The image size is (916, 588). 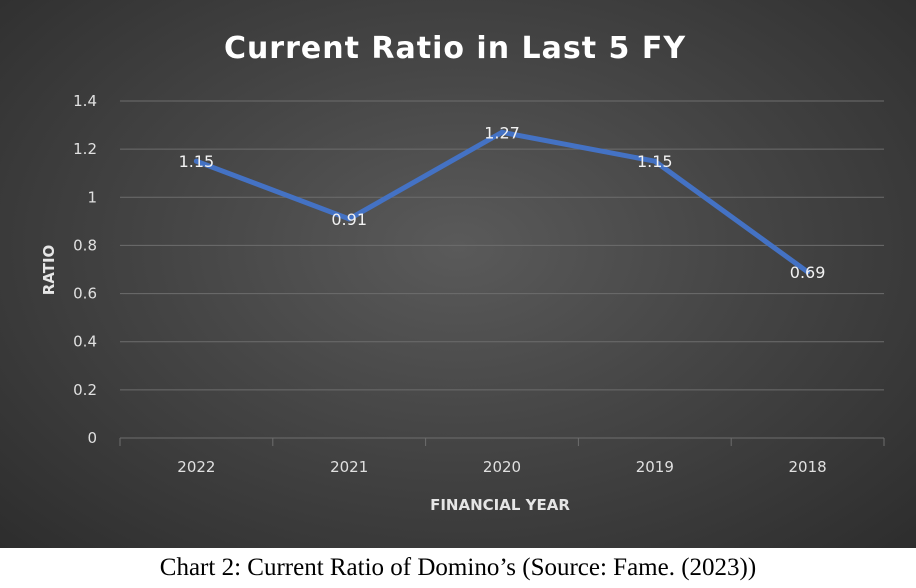 I want to click on x-axis-title: FINANCIAL YEAR, so click(x=500, y=505).